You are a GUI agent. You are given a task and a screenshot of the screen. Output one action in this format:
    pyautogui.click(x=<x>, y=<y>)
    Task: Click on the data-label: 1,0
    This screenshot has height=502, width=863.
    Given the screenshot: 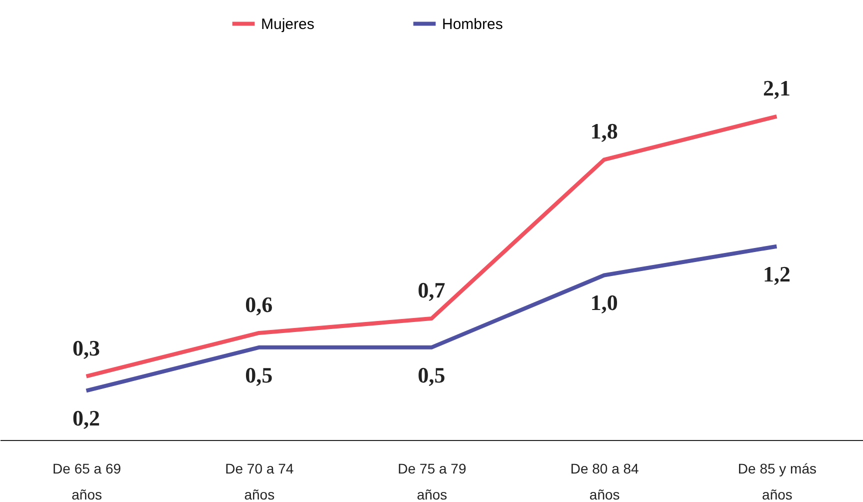 What is the action you would take?
    pyautogui.click(x=604, y=303)
    